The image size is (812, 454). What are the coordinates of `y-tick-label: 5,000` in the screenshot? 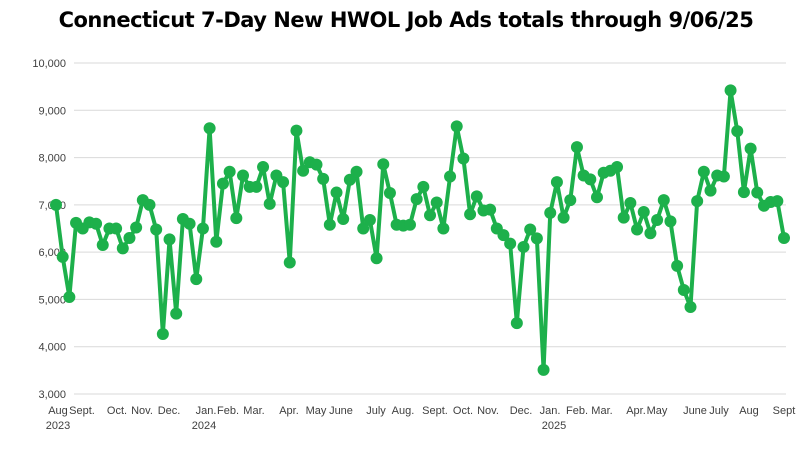 It's located at (52, 300).